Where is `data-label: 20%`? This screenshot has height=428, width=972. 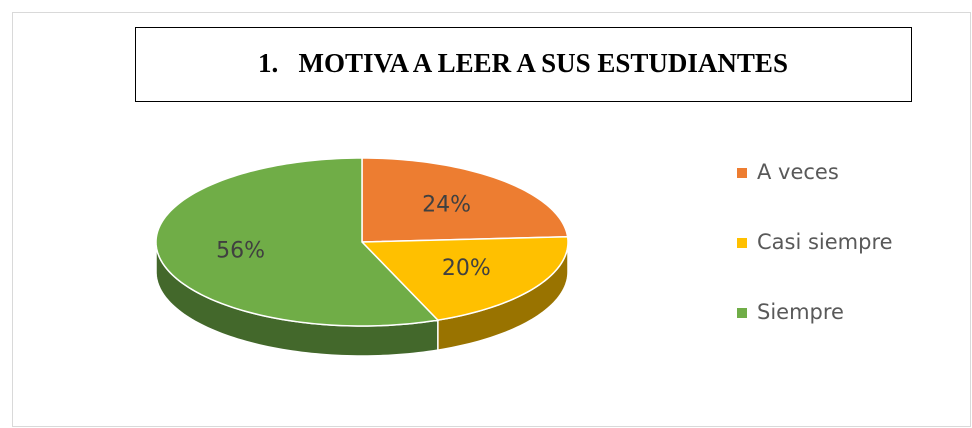
data-label: 20% is located at coordinates (466, 268).